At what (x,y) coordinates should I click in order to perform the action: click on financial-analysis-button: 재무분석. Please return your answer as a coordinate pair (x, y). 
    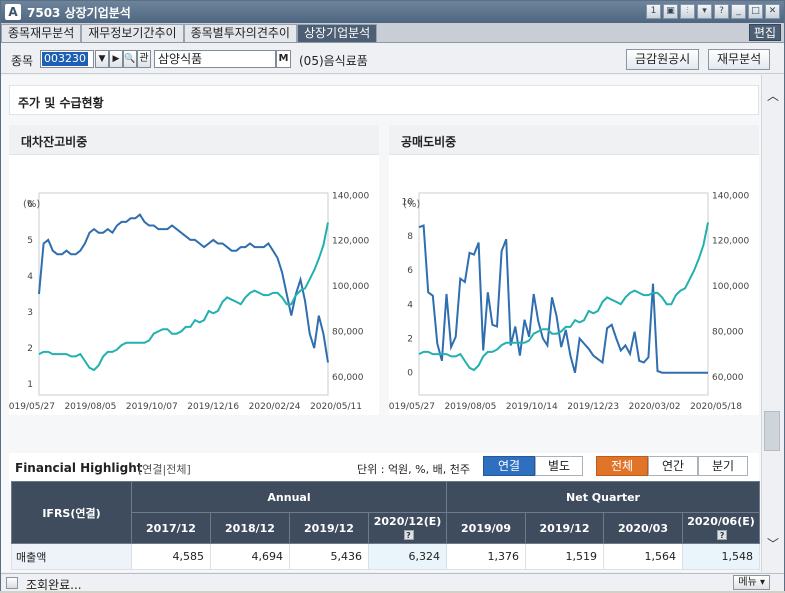
    Looking at the image, I should click on (739, 59).